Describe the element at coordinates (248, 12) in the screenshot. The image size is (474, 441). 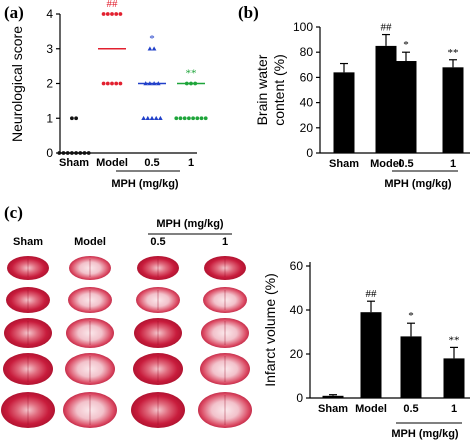
I see `panel-label-b: (b)` at that location.